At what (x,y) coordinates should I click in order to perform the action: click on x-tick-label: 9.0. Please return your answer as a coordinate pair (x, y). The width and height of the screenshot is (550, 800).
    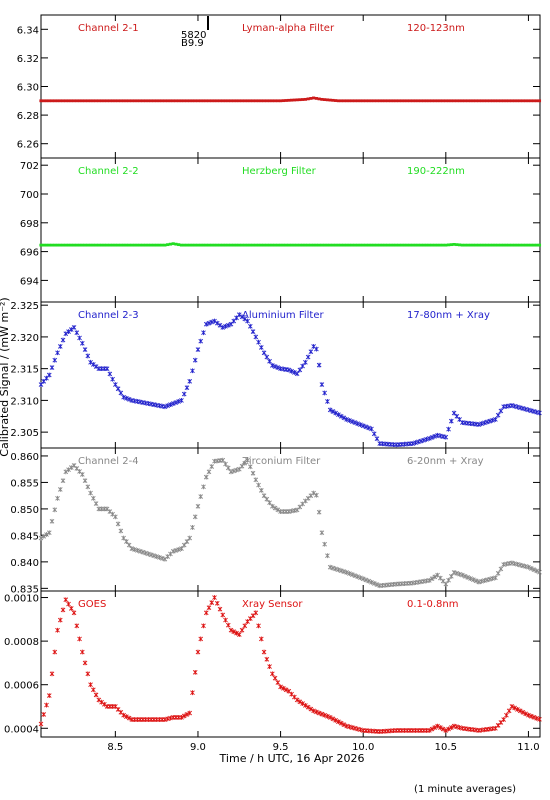
    Looking at the image, I should click on (198, 747).